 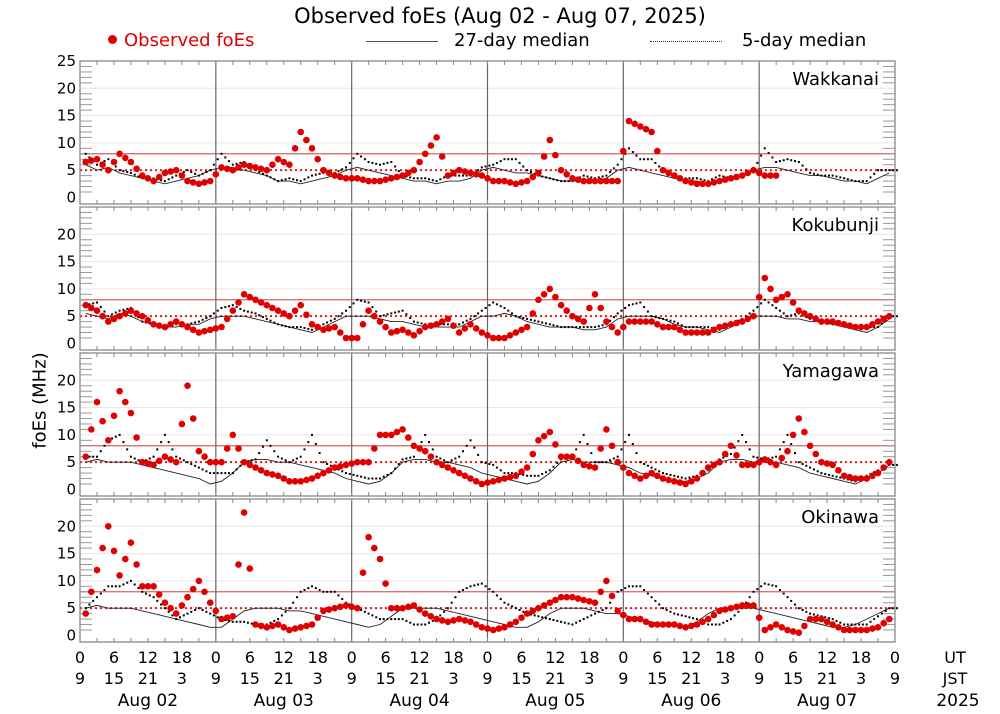 I want to click on x-unit-ut: UT, so click(x=955, y=657).